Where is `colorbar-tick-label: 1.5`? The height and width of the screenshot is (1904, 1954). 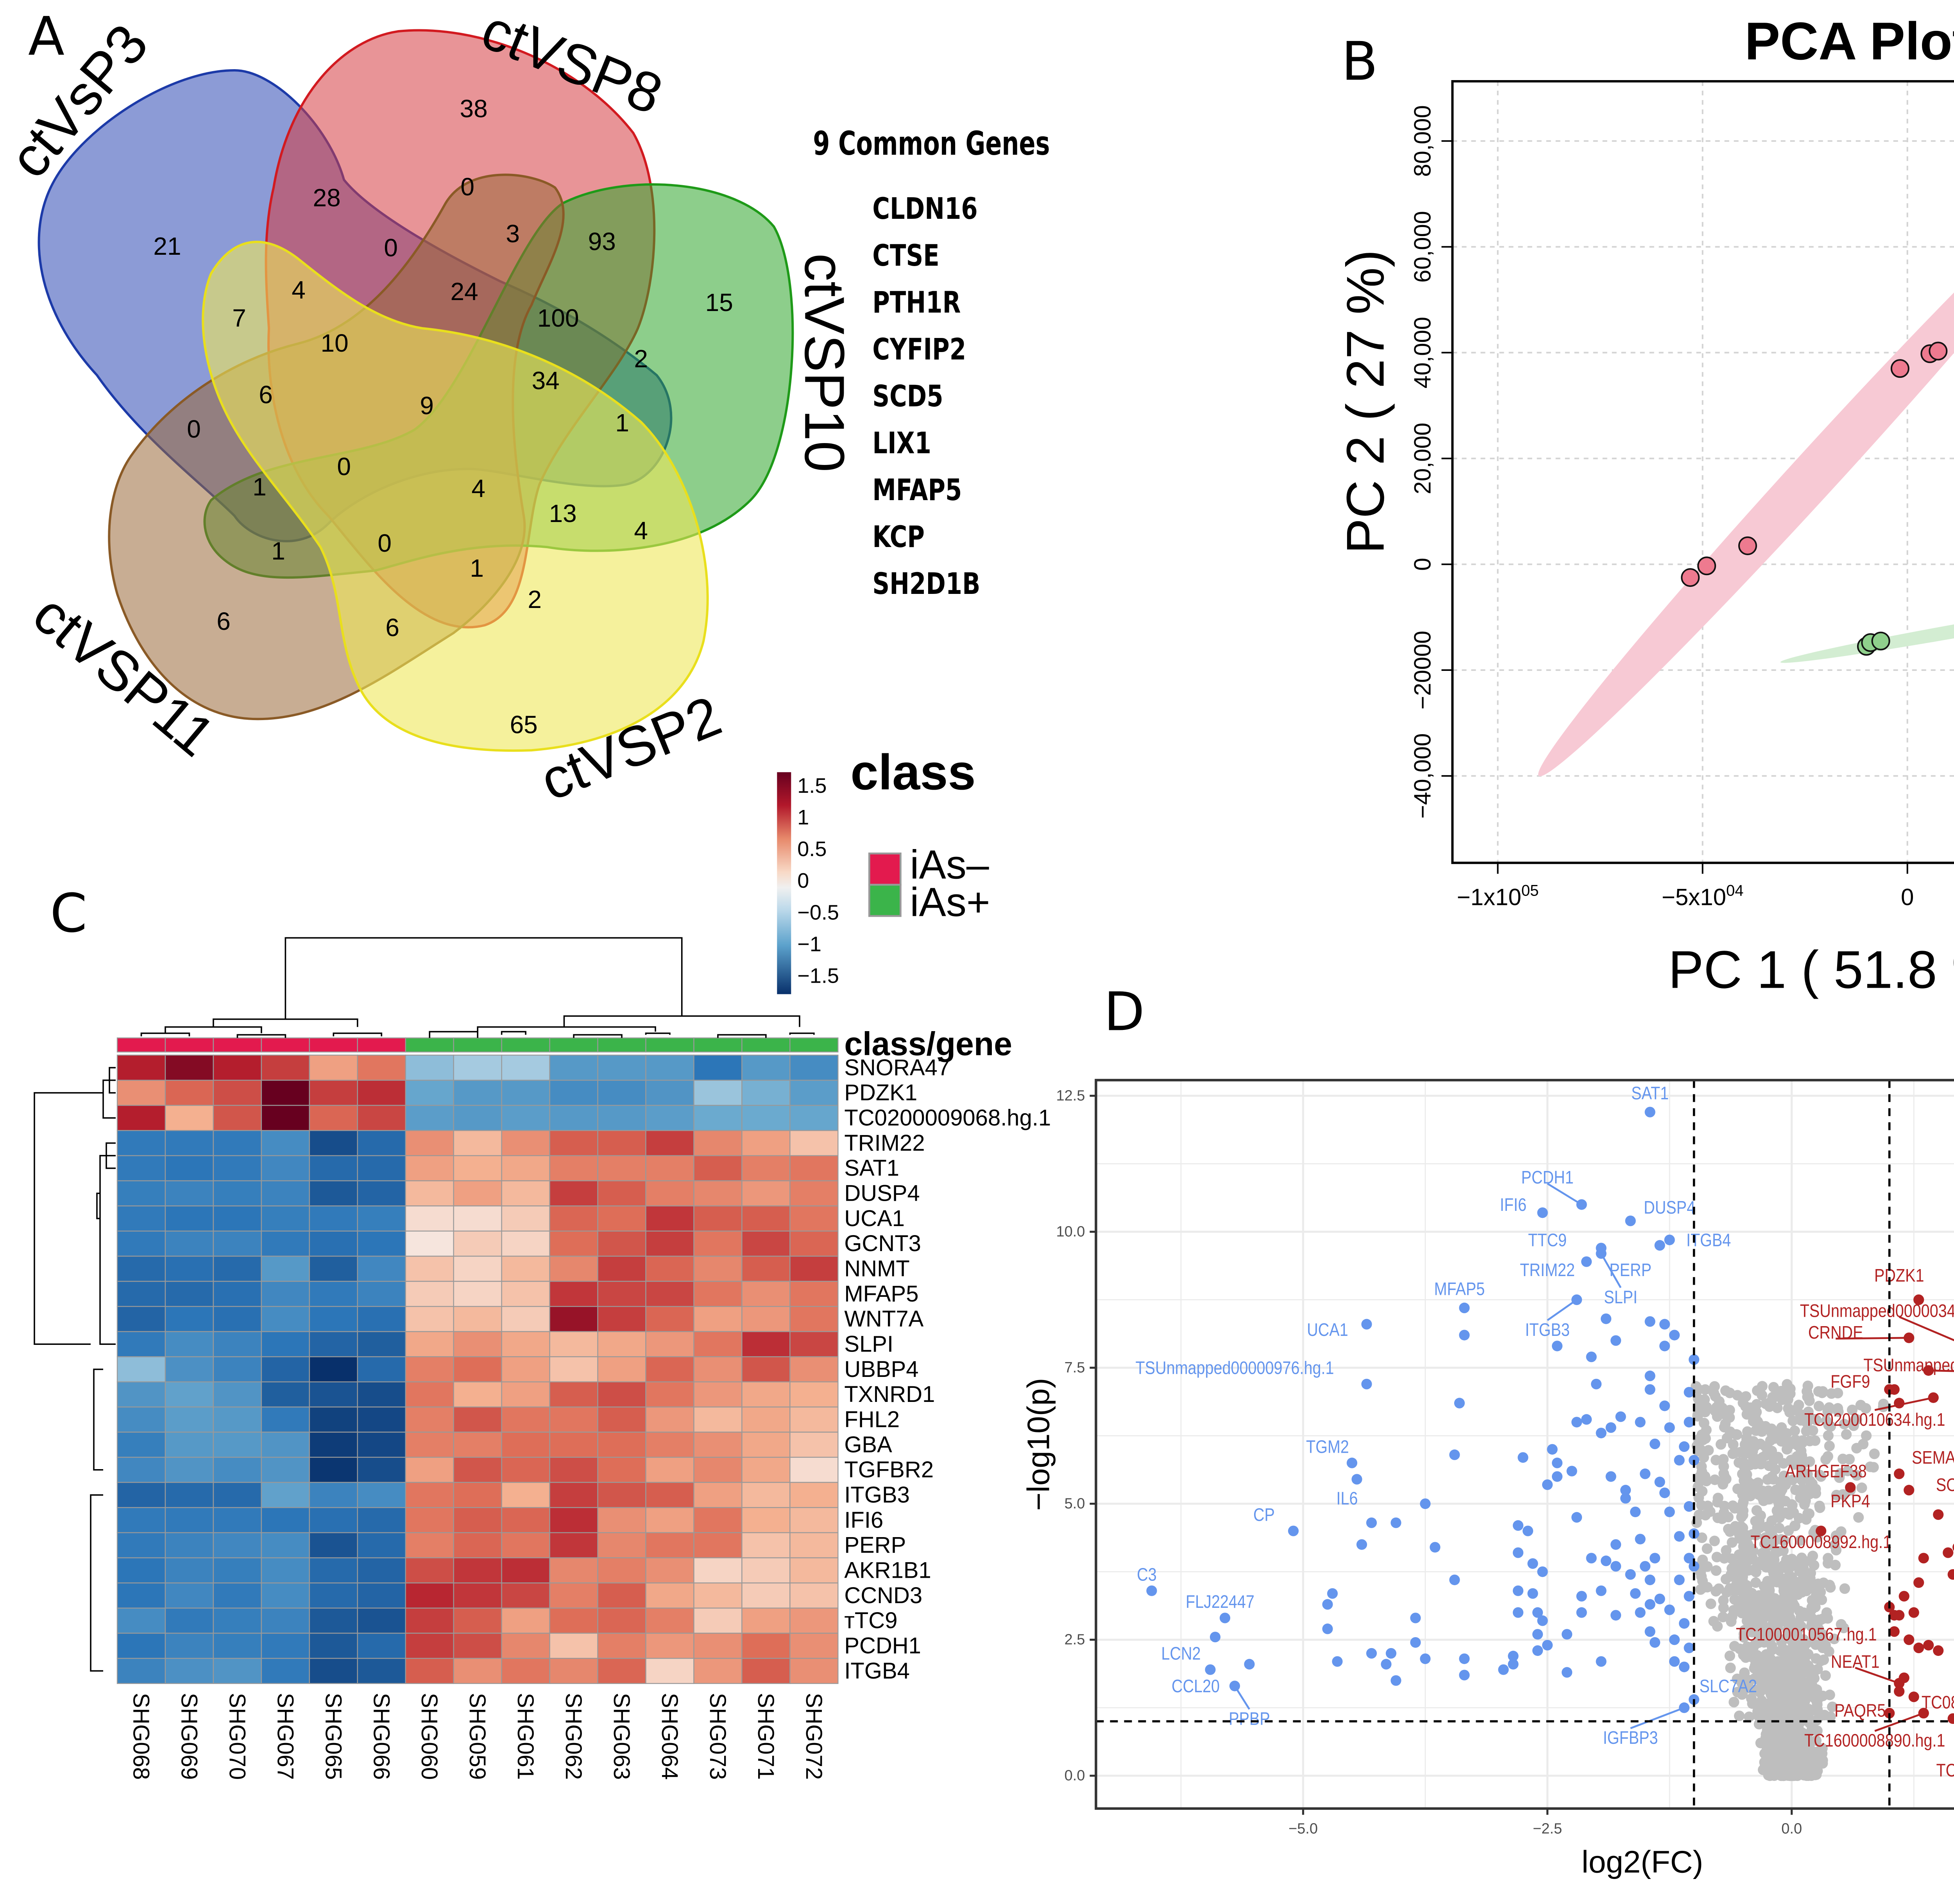 colorbar-tick-label: 1.5 is located at coordinates (812, 785).